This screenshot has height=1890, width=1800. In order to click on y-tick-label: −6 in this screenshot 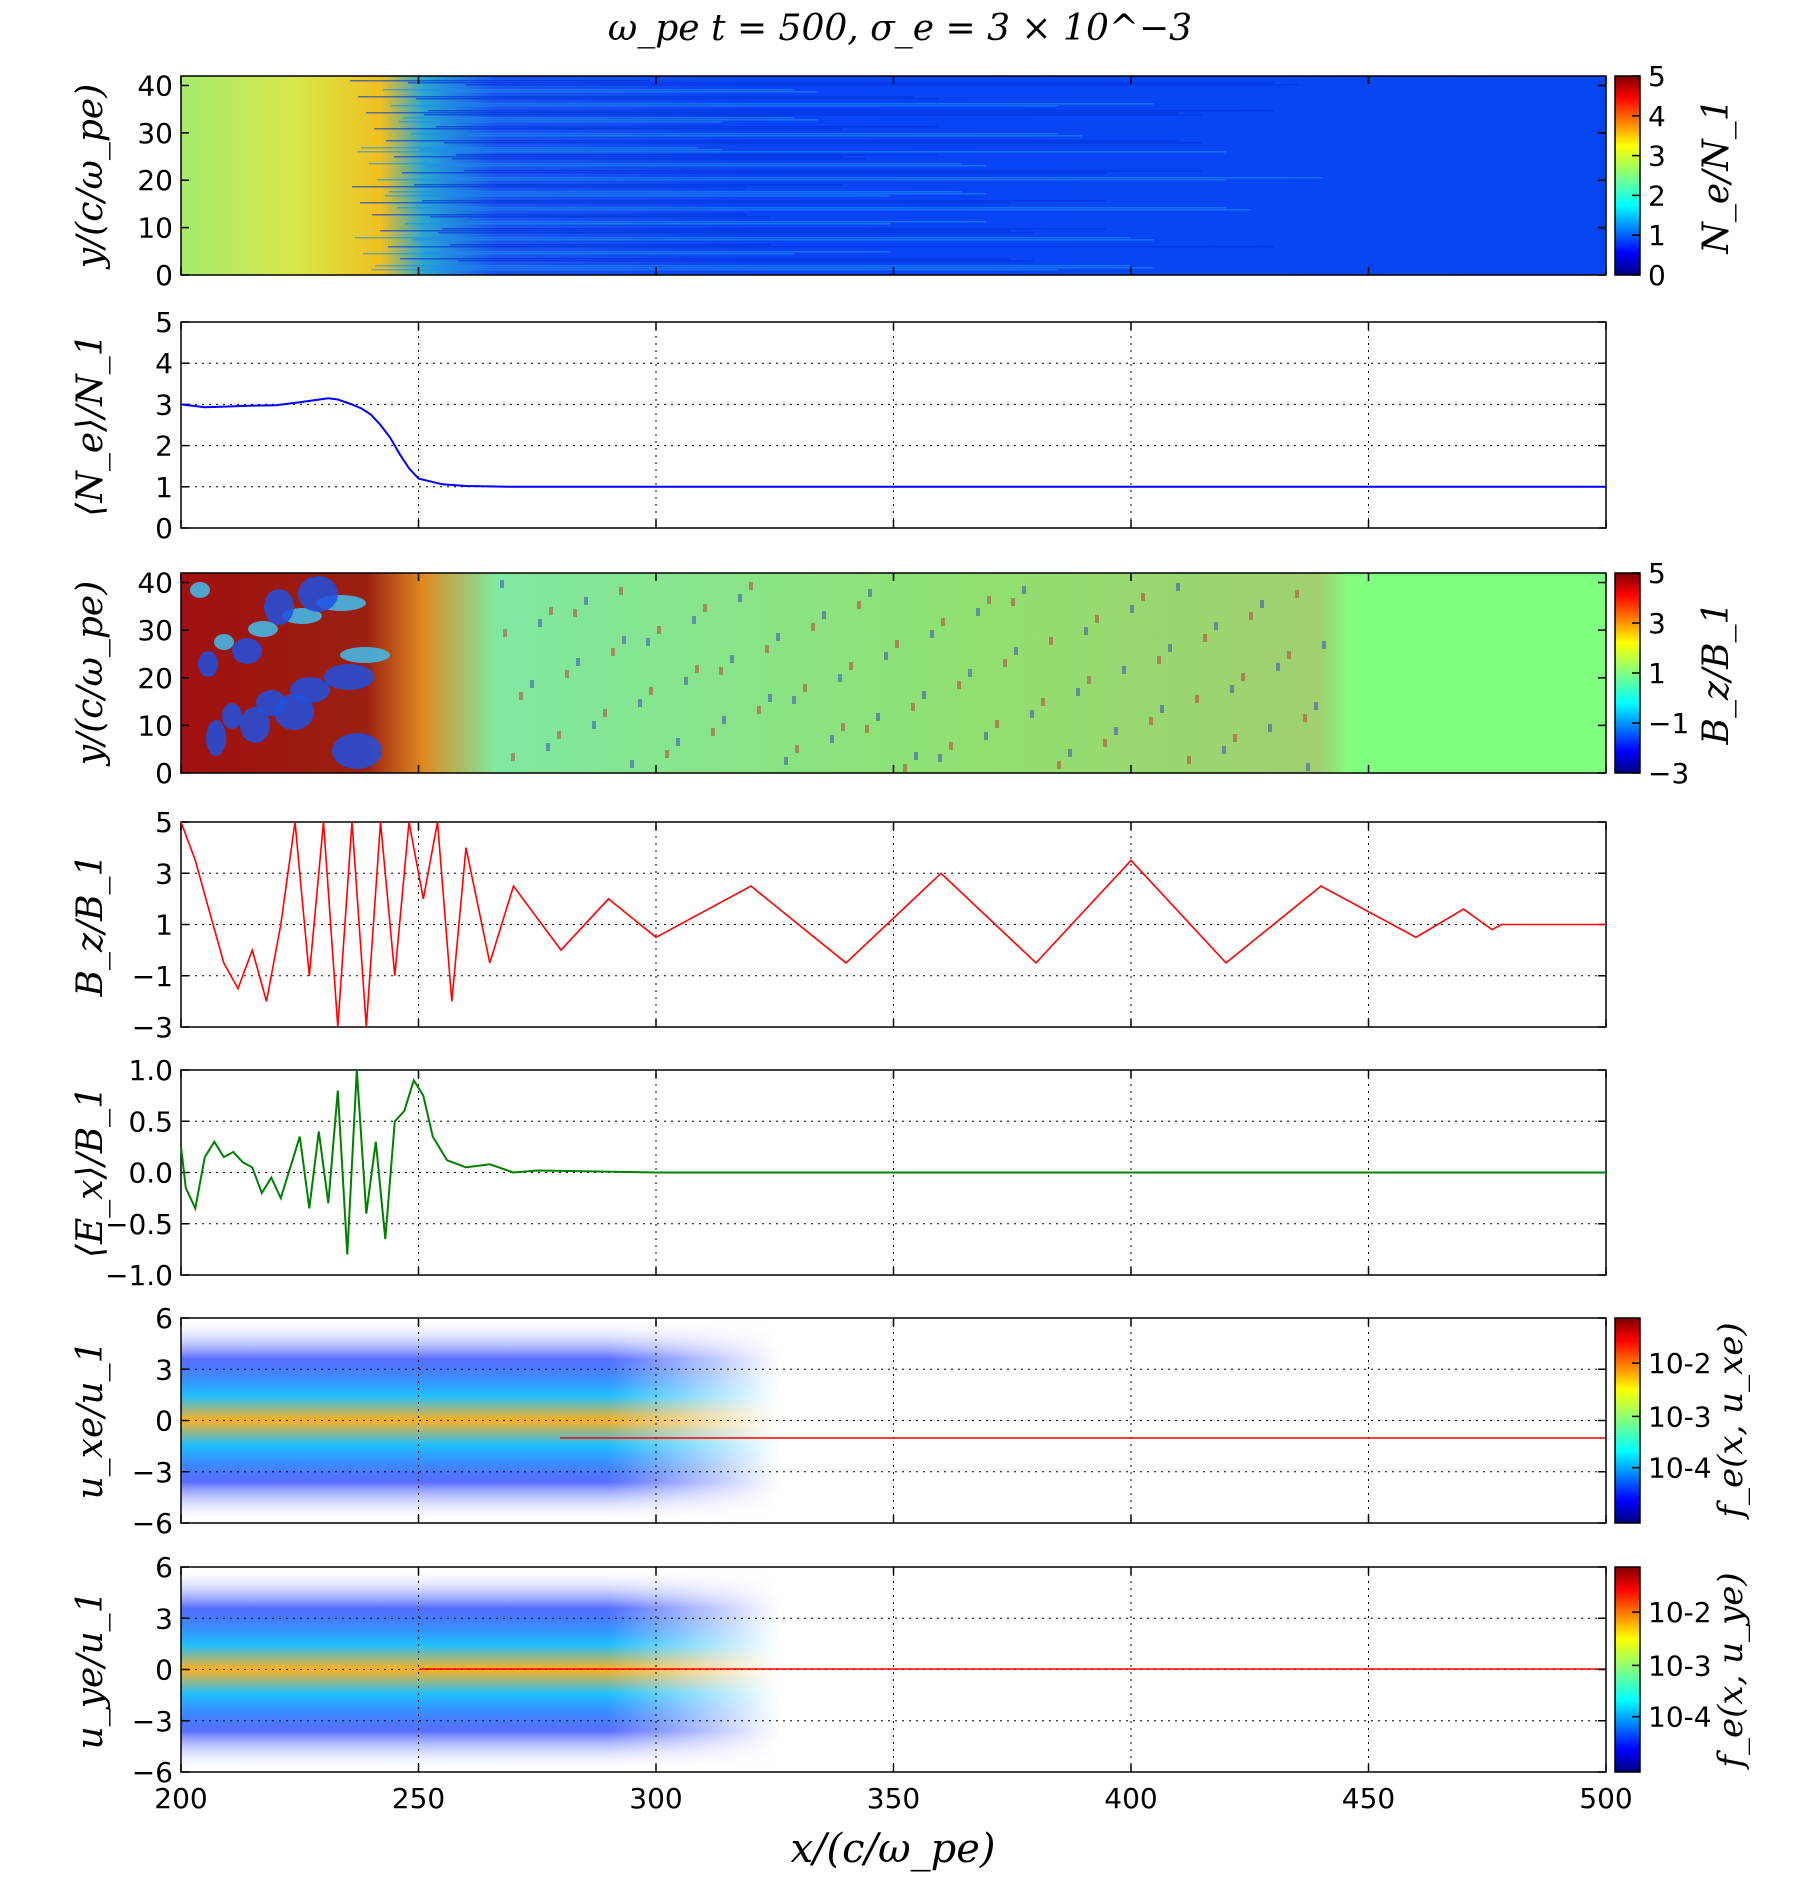, I will do `click(152, 1772)`.